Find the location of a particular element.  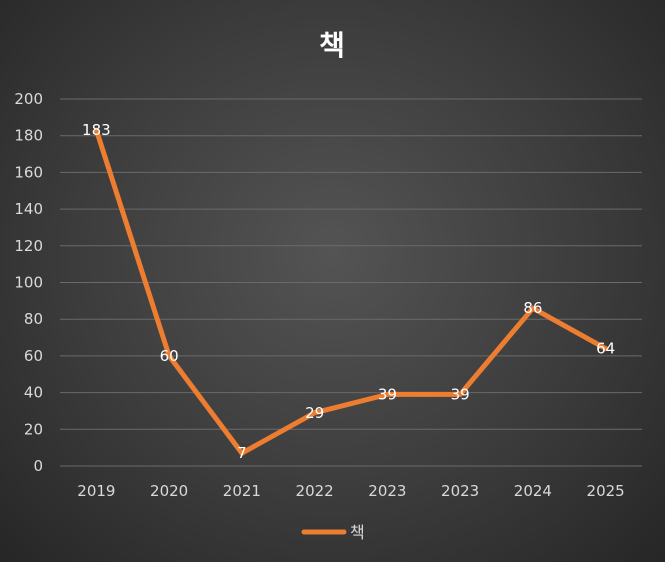

y-tick-label: 20 is located at coordinates (33, 429).